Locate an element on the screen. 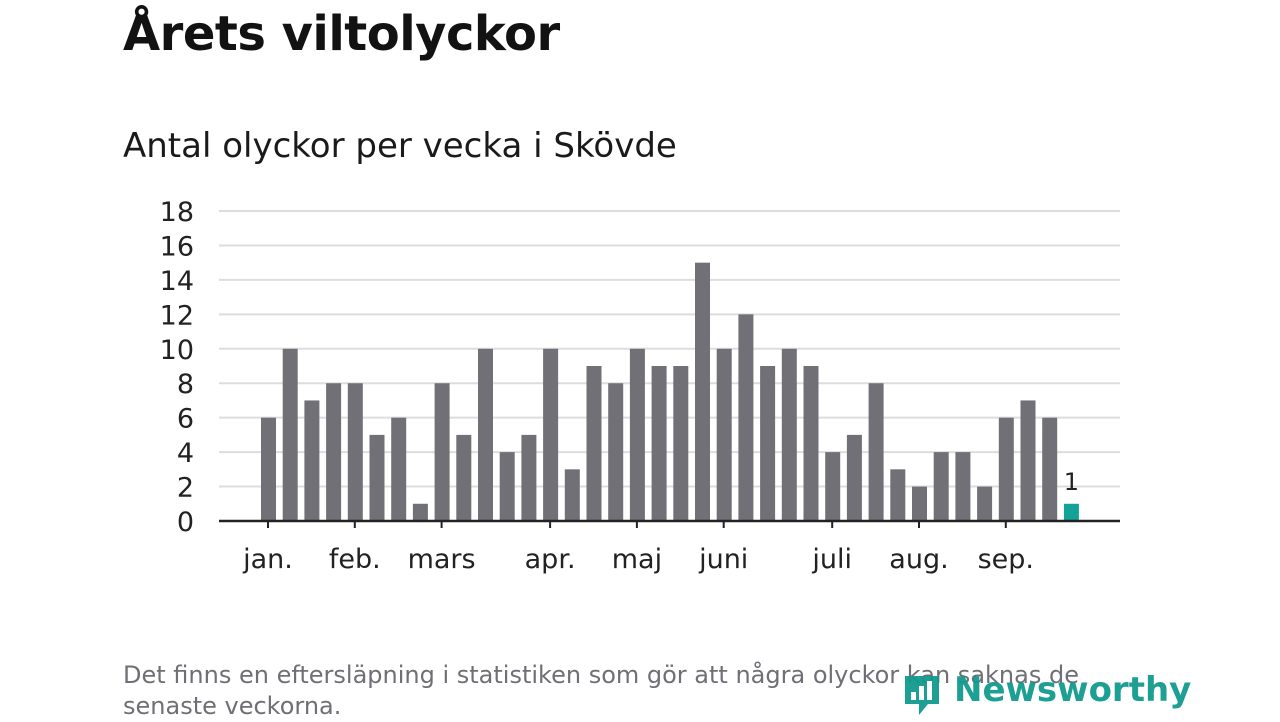 This screenshot has width=1280, height=722. y-tick-label: 12 is located at coordinates (177, 315).